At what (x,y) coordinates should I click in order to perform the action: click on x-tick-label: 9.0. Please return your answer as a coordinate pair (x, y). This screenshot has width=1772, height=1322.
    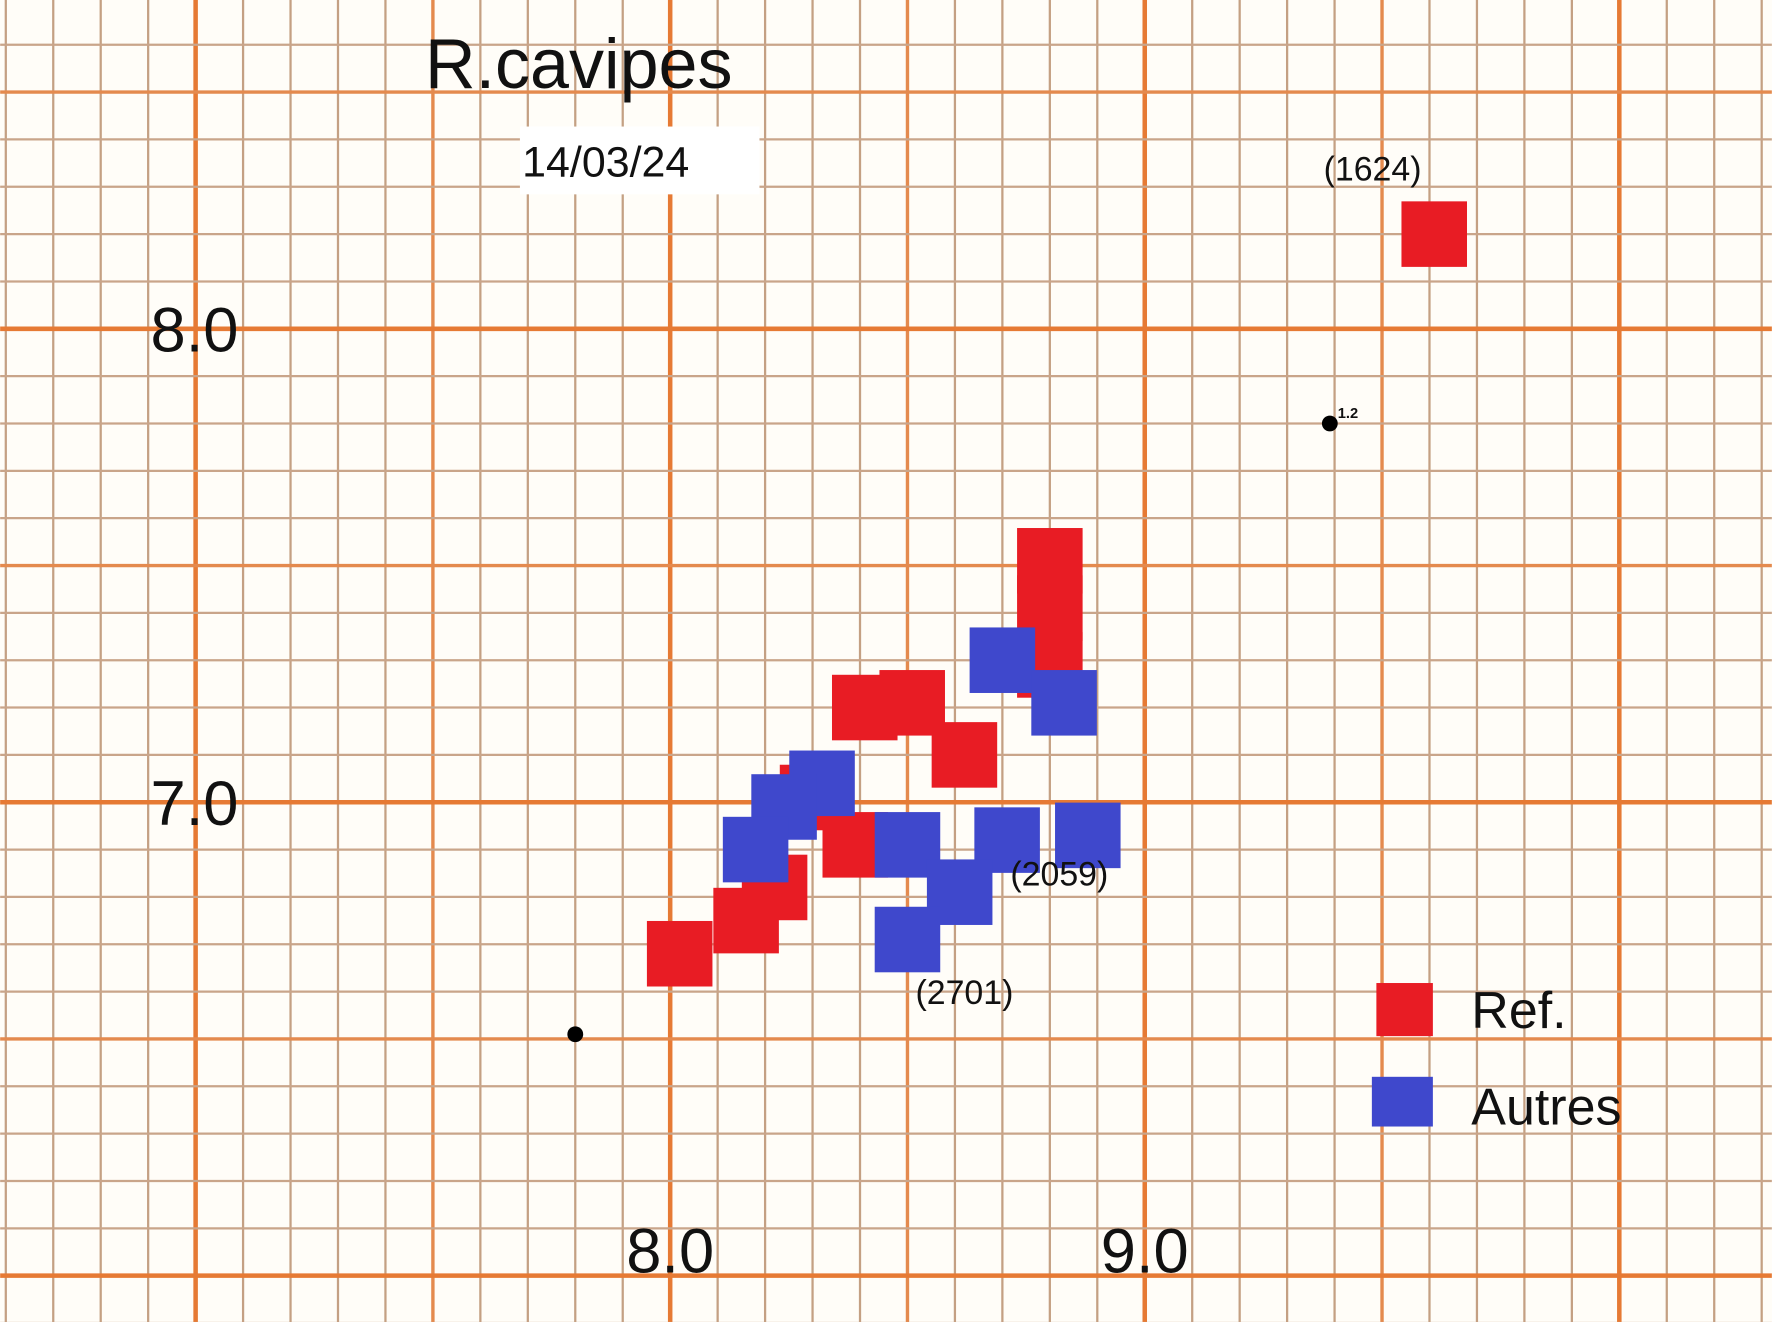
    Looking at the image, I should click on (1145, 1251).